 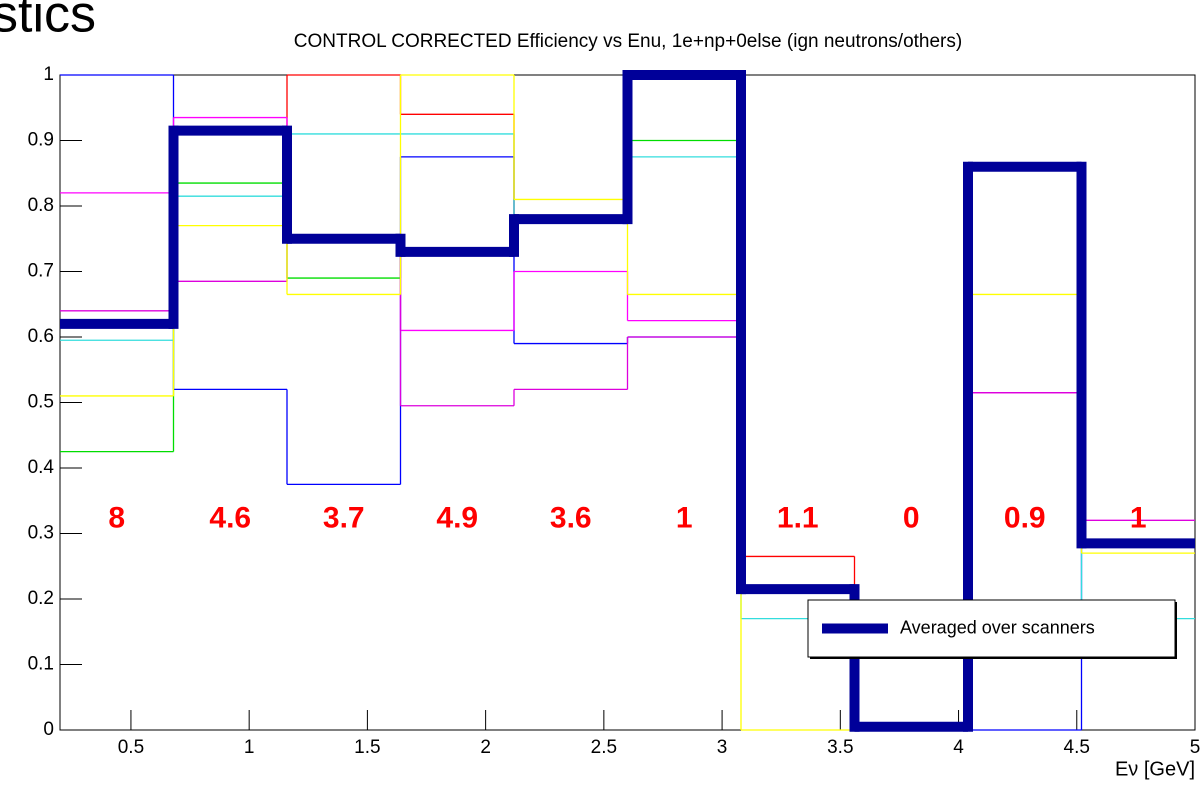 What do you see at coordinates (958, 747) in the screenshot?
I see `x-tick-label: 4` at bounding box center [958, 747].